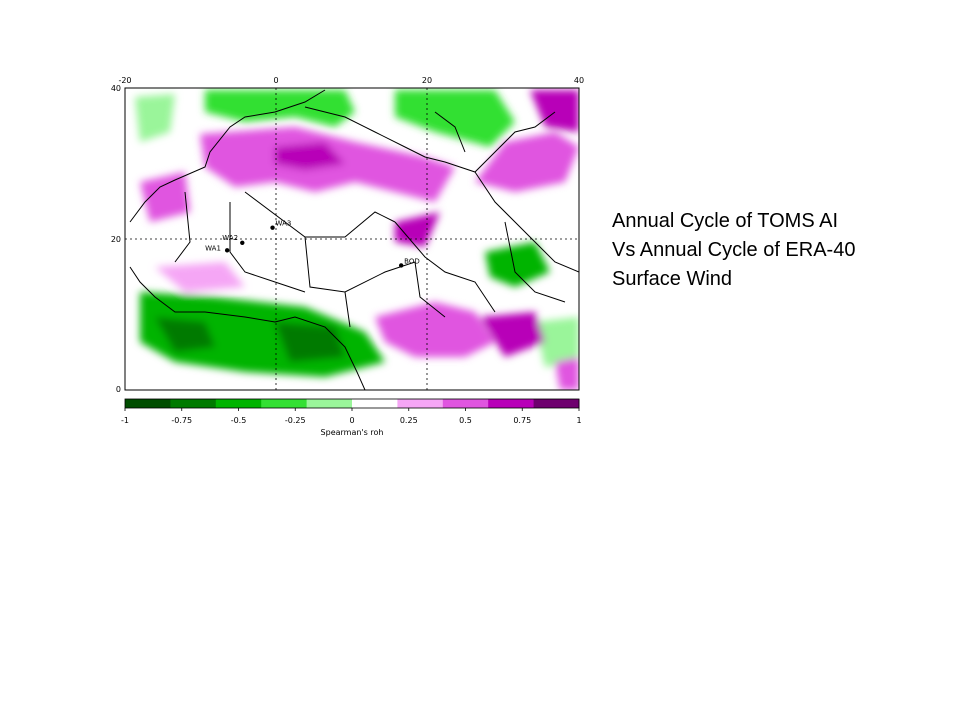 Image resolution: width=960 pixels, height=720 pixels. I want to click on station-label: WA3, so click(284, 224).